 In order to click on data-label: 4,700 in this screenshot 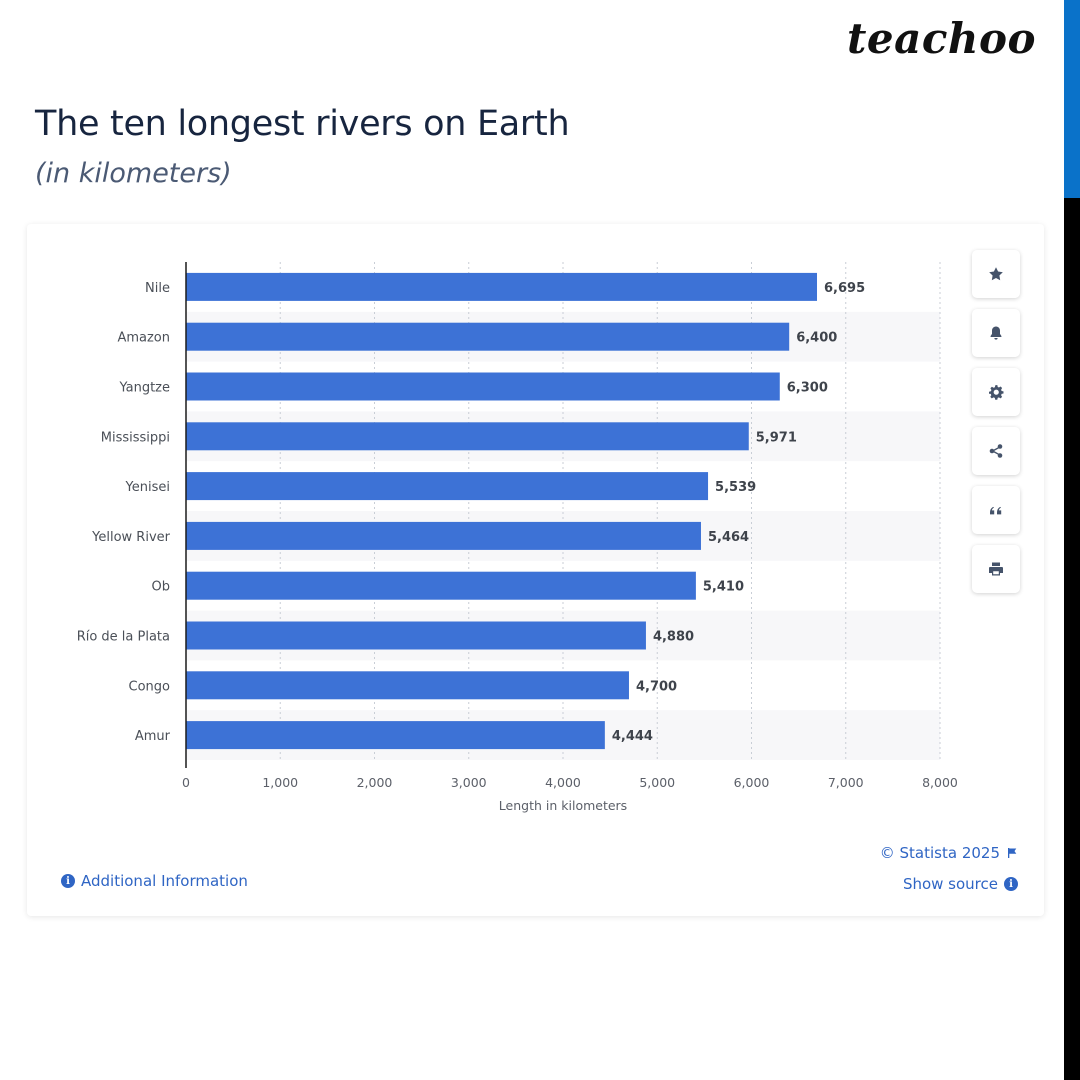, I will do `click(656, 686)`.